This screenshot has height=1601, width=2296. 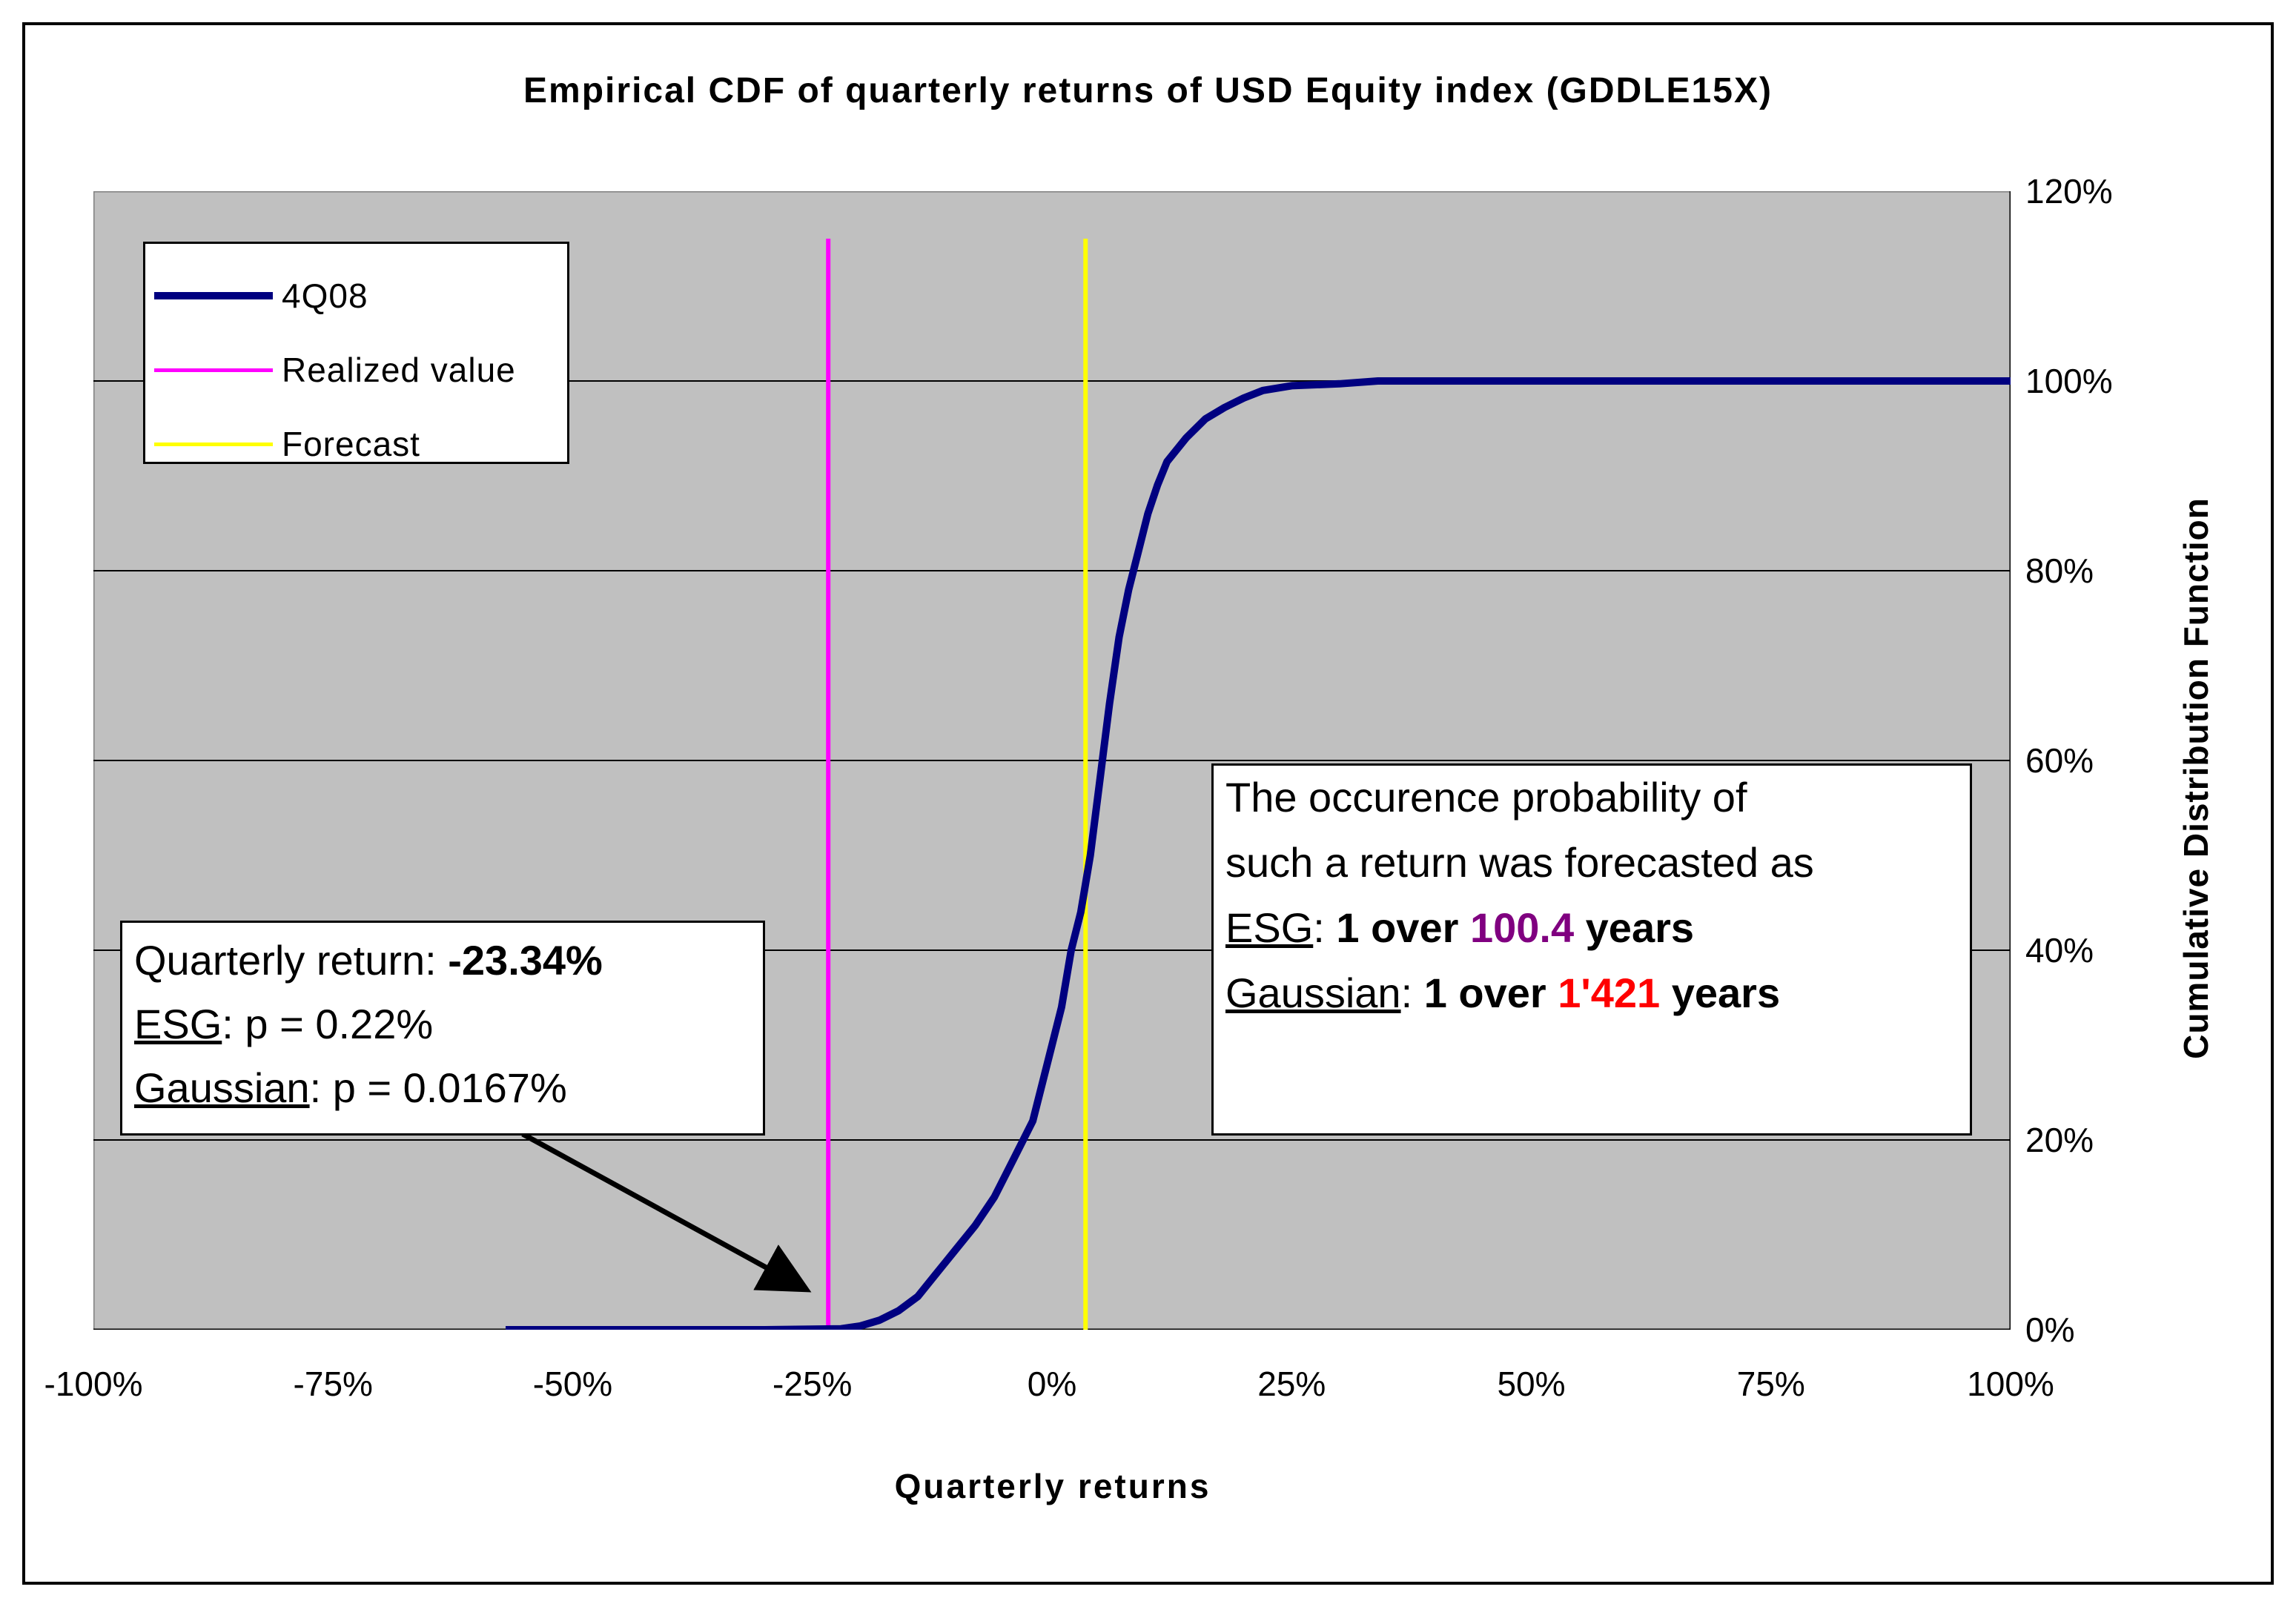 I want to click on annotation-left-line3: Gaussian: p = 0.0167%, so click(x=351, y=1088).